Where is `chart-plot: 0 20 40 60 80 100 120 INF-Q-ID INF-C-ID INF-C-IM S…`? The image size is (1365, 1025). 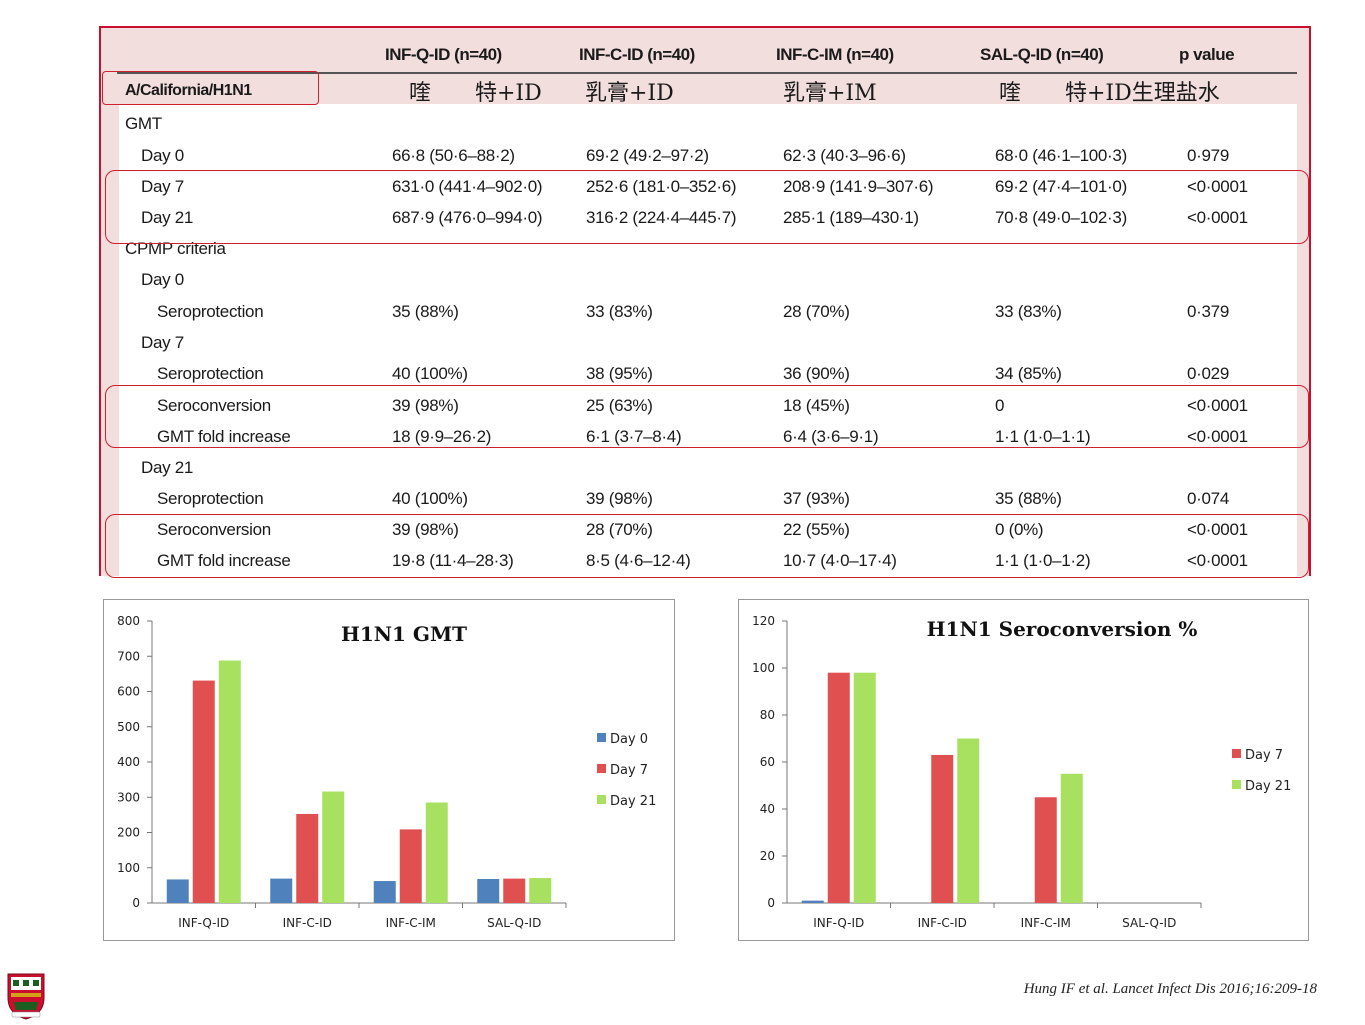 chart-plot: 0 20 40 60 80 100 120 INF-Q-ID INF-C-ID INF-C-IM S… is located at coordinates (977, 772).